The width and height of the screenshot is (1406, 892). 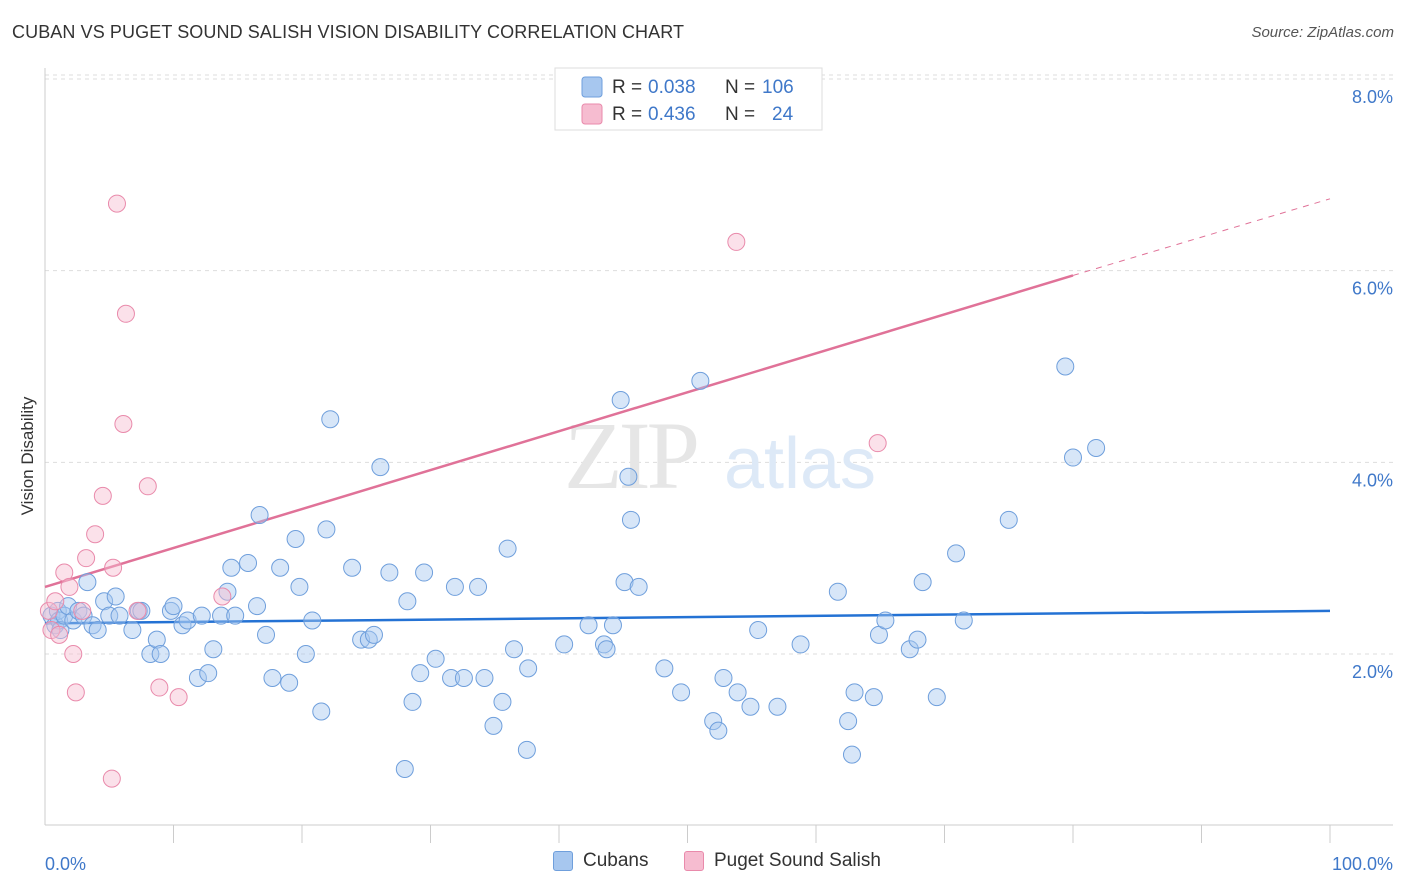 What do you see at coordinates (627, 87) in the screenshot?
I see `legend-r-label-blue: R =` at bounding box center [627, 87].